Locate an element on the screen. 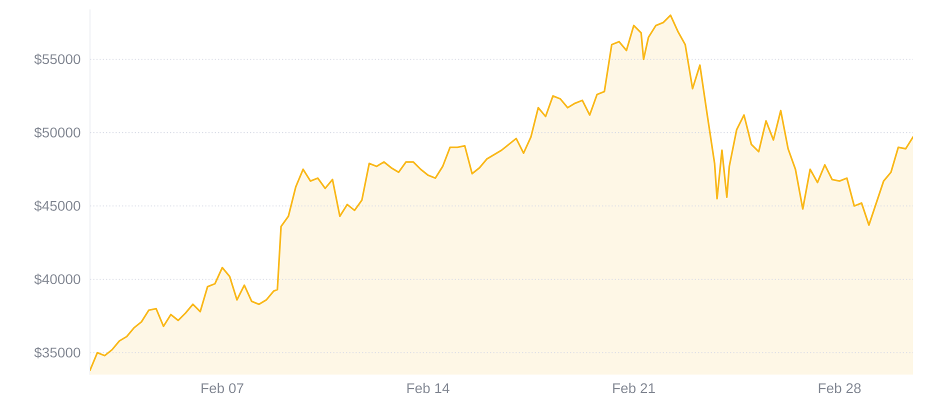 This screenshot has width=938, height=404. x-tick-label: Feb 28 is located at coordinates (839, 388).